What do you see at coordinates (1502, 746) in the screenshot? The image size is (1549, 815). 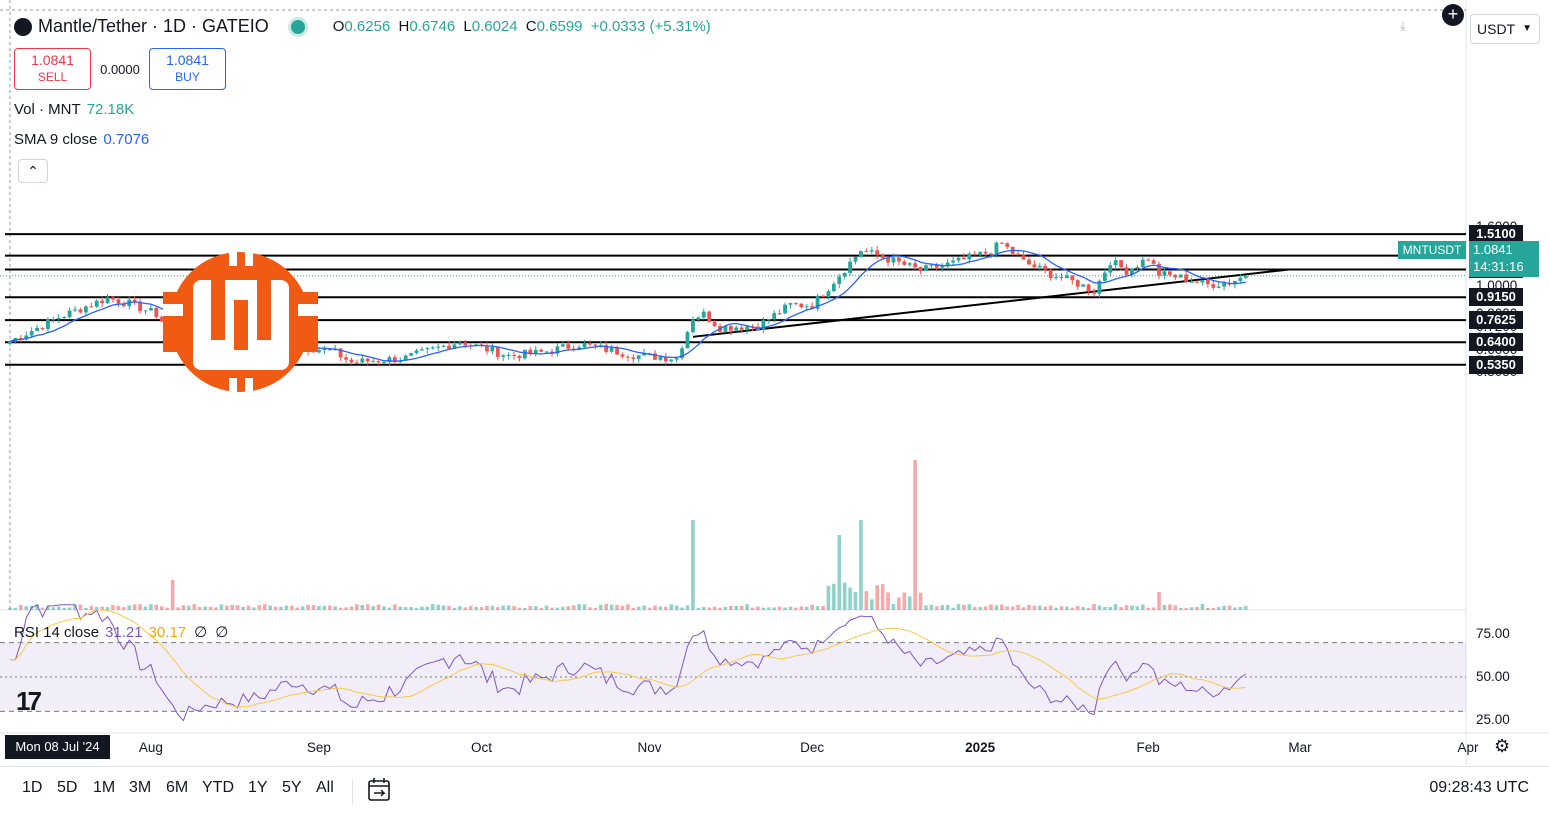 I see `settings-gear-icon: ⚙` at bounding box center [1502, 746].